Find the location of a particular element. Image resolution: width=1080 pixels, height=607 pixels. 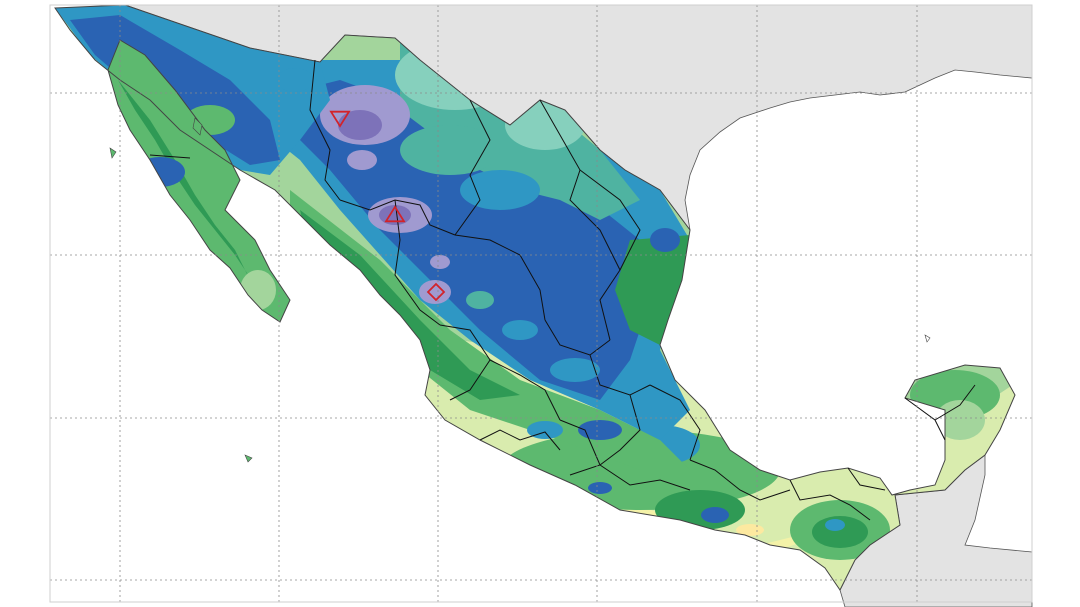

diamond-icon is located at coordinates (436, 292).